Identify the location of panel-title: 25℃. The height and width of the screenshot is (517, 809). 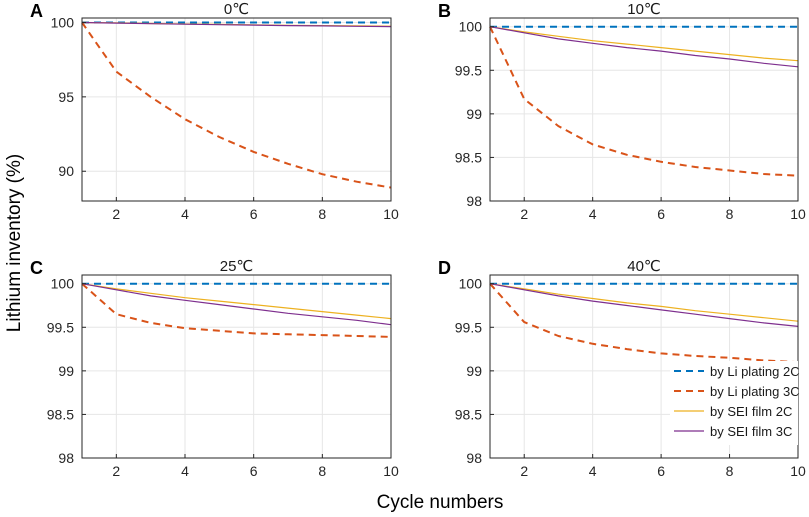
(237, 266).